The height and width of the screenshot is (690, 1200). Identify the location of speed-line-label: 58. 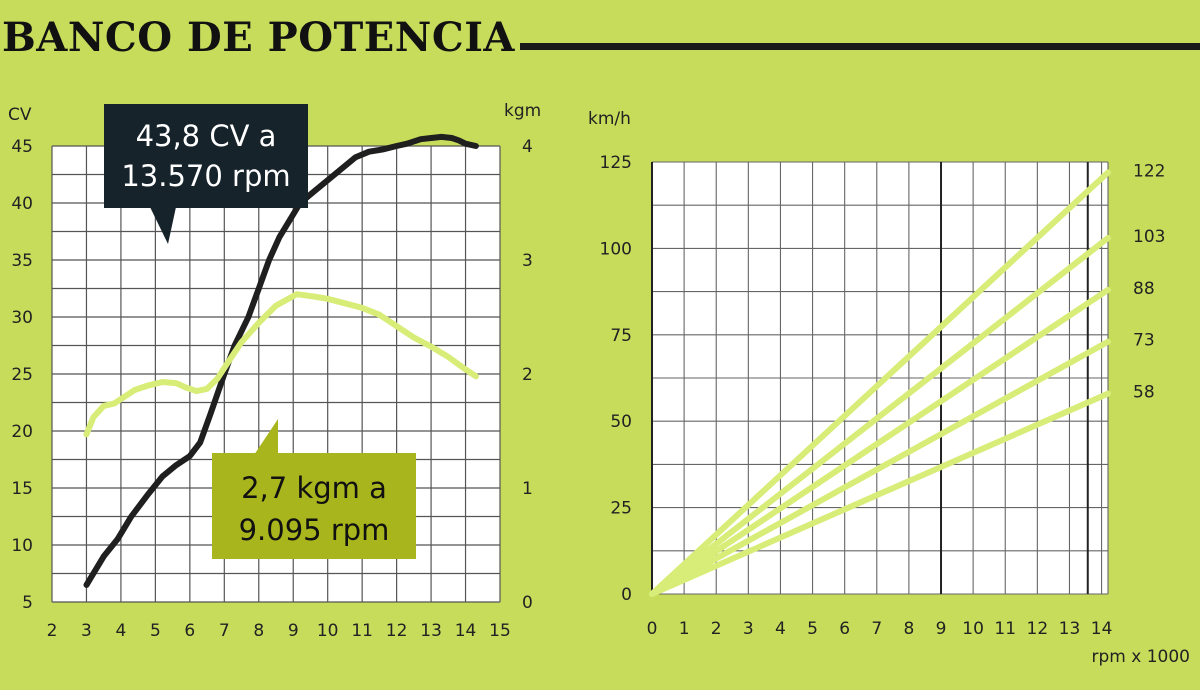
(1144, 393).